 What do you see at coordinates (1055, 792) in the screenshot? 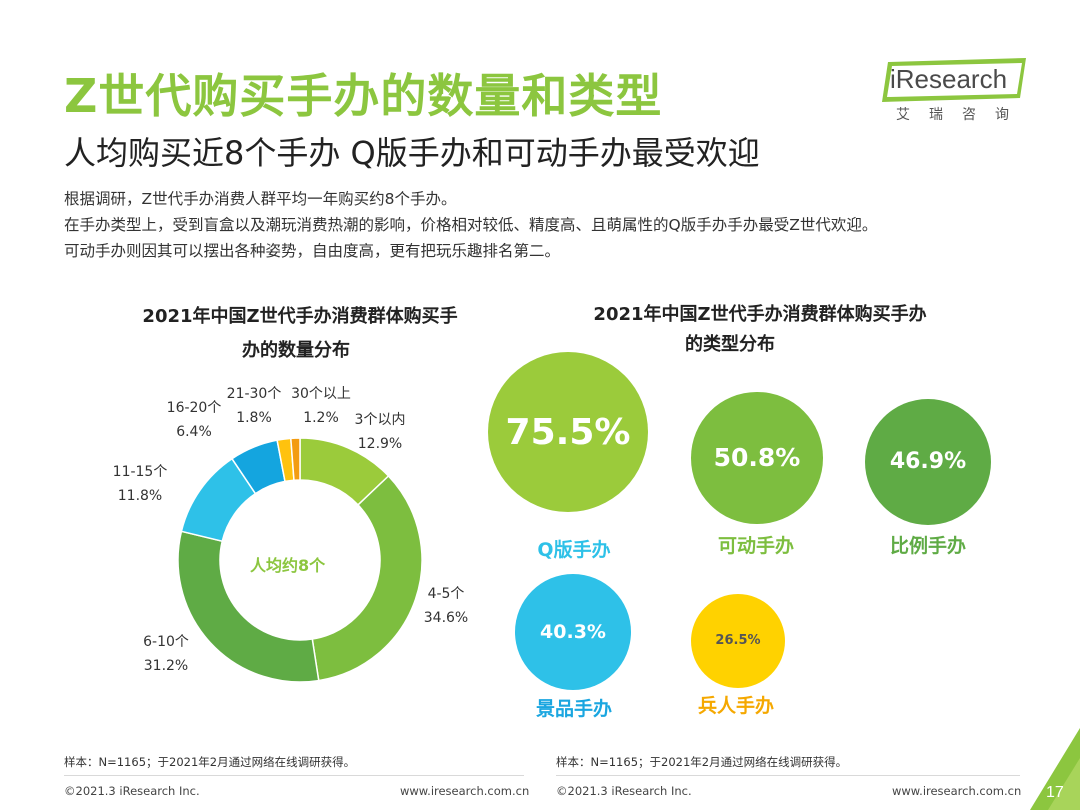
I see `page-number: 17` at bounding box center [1055, 792].